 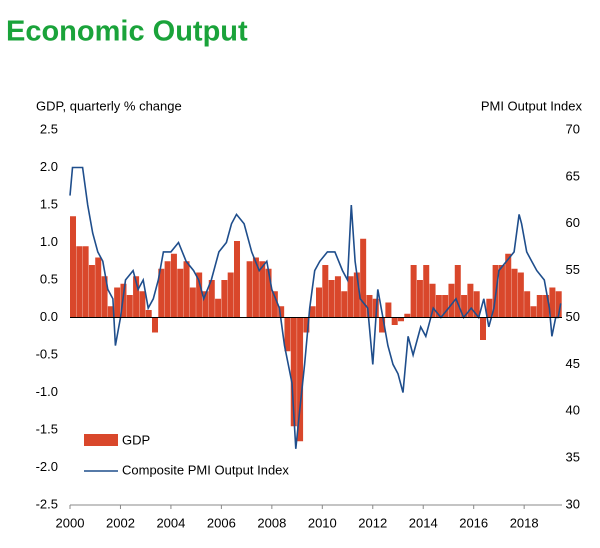 I want to click on y-tick-label: 2.0, so click(x=49, y=166).